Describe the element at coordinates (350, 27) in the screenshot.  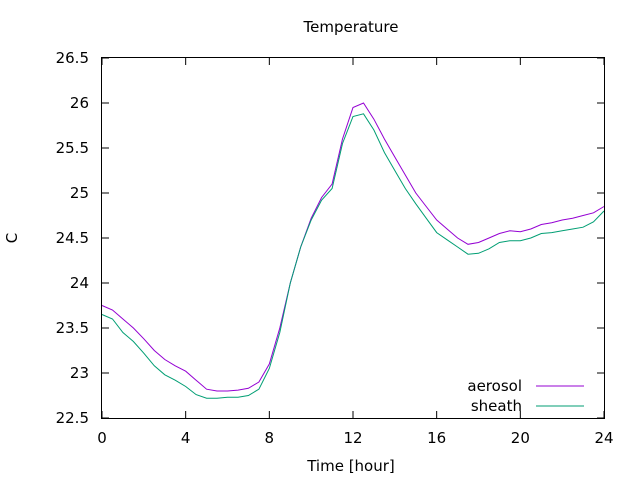
I see `chart-title: Temperature` at that location.